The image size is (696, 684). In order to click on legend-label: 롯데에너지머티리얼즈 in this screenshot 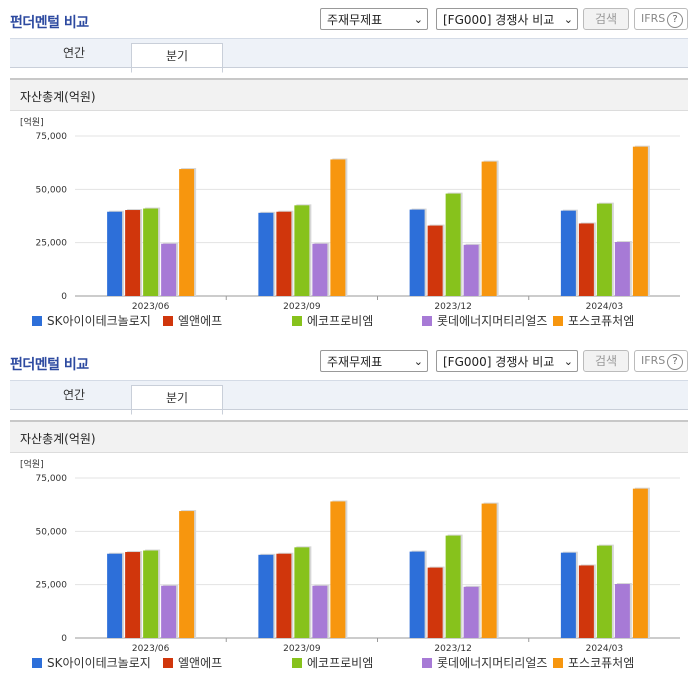, I will do `click(492, 663)`.